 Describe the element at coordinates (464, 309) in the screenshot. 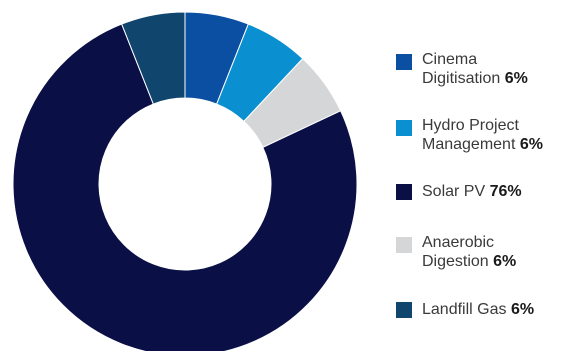

I see `legend-label-line: Landfill Gas` at that location.